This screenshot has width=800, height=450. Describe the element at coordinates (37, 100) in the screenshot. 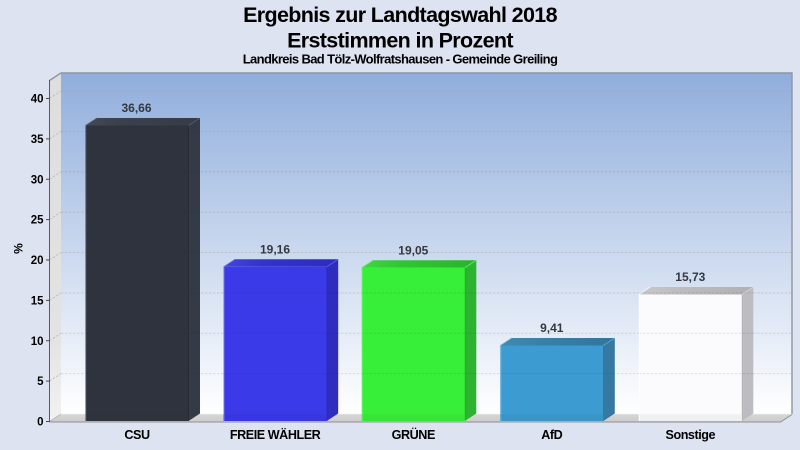

I see `svg-text: 40` at that location.